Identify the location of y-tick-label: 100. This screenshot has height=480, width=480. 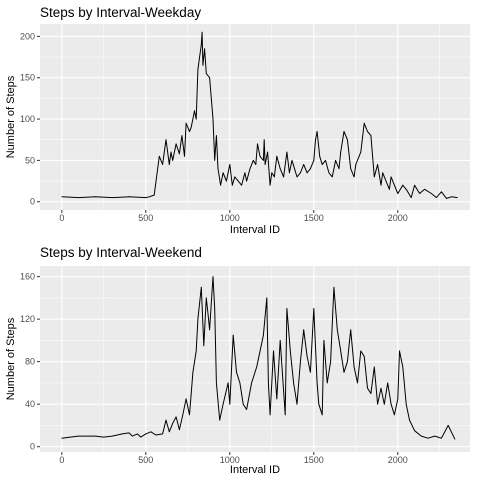
(27, 119).